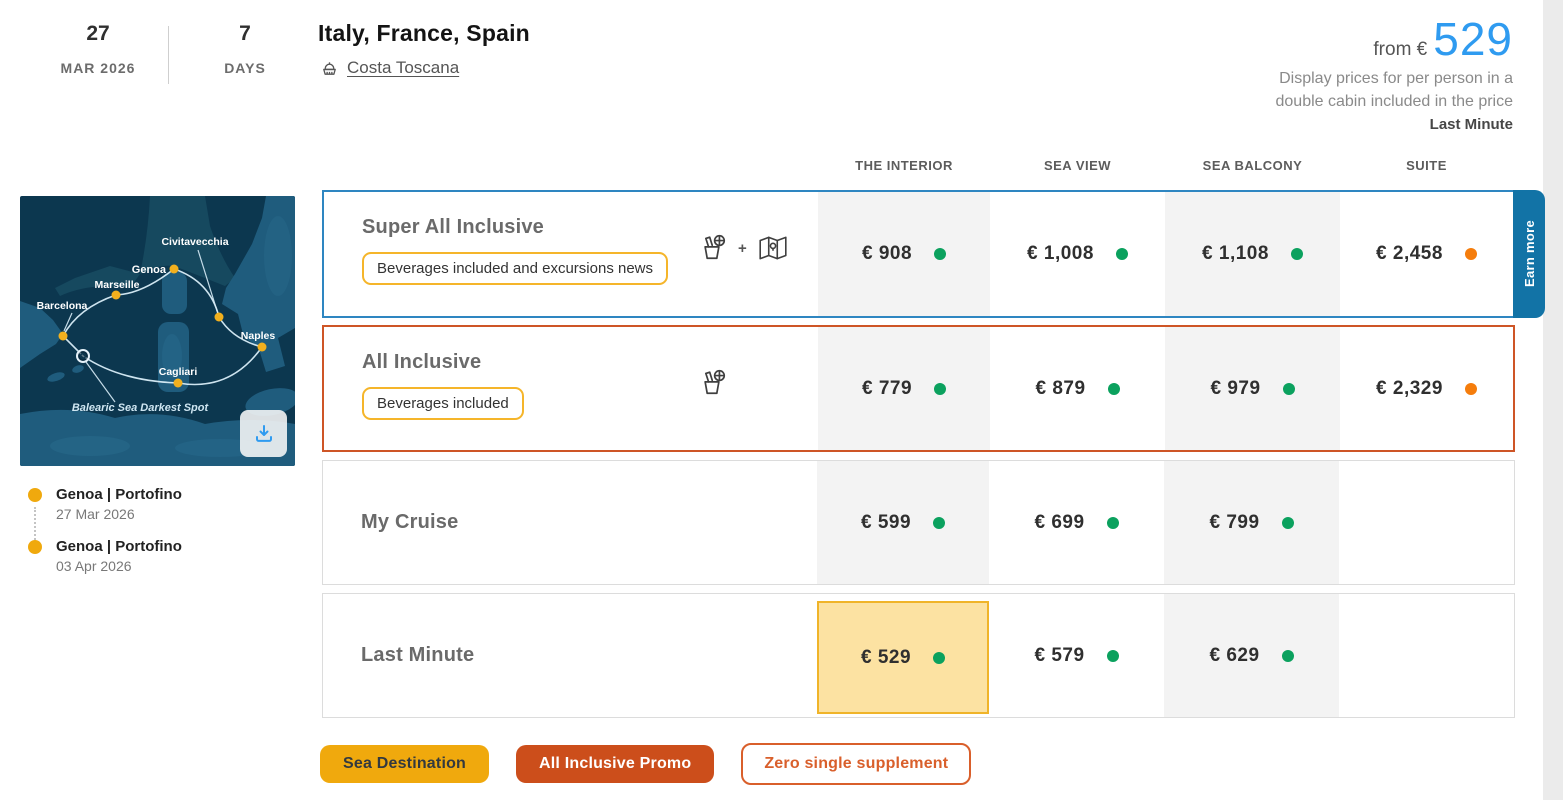  I want to click on price-cell-sea-balcony: € 1,108, so click(1252, 254).